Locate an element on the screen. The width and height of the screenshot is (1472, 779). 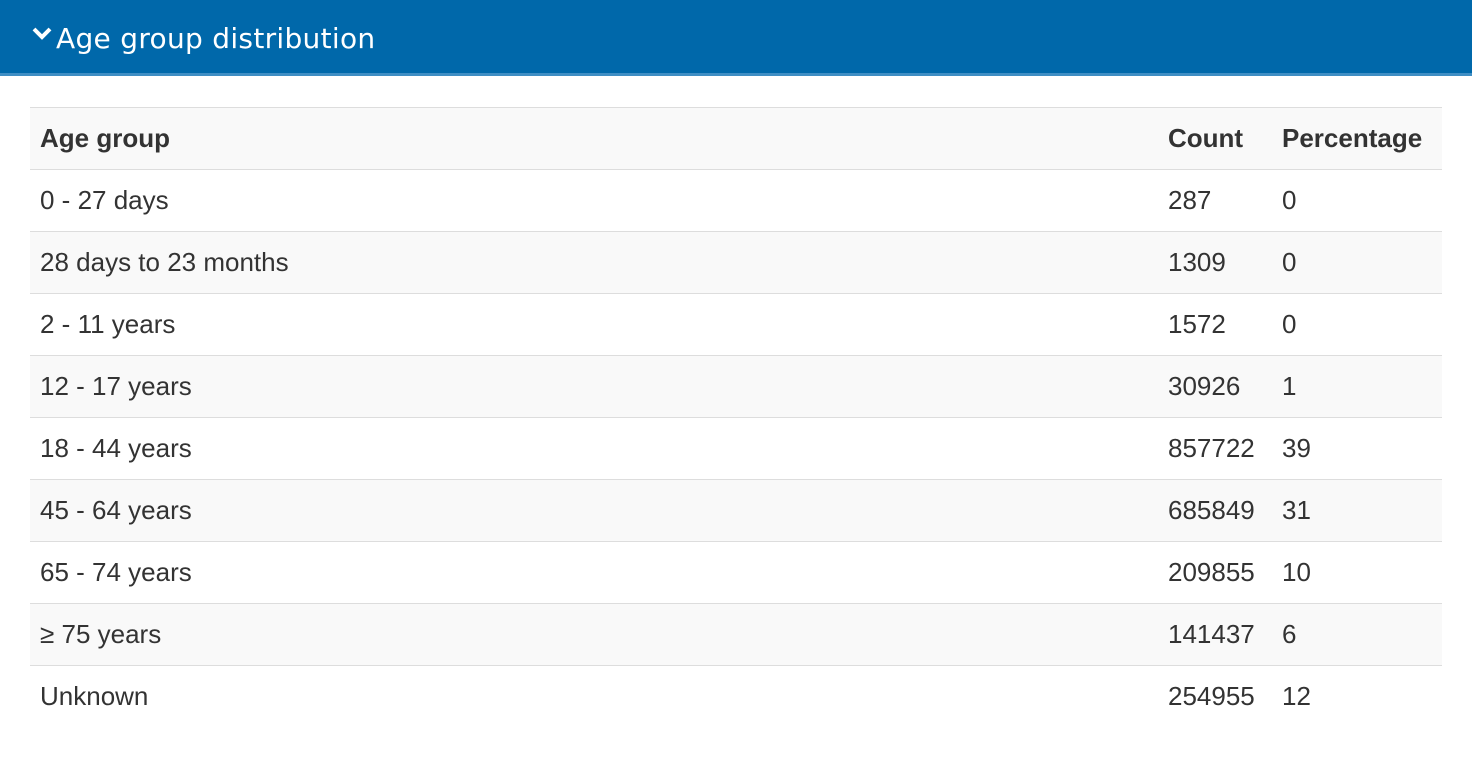
table-row: 65 - 74 years 209855 10 is located at coordinates (736, 572).